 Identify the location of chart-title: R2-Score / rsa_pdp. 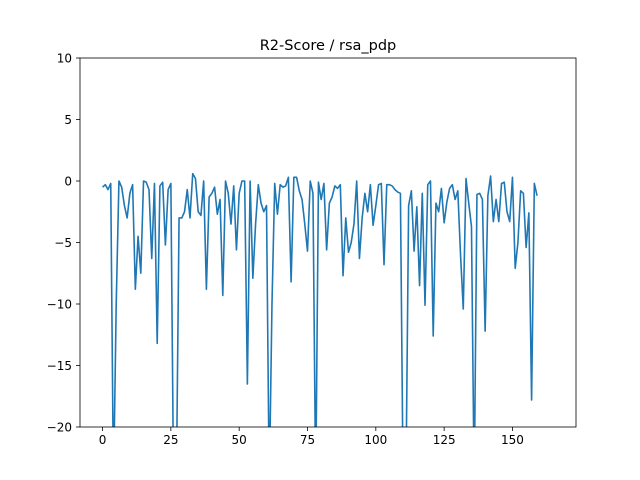
(328, 46).